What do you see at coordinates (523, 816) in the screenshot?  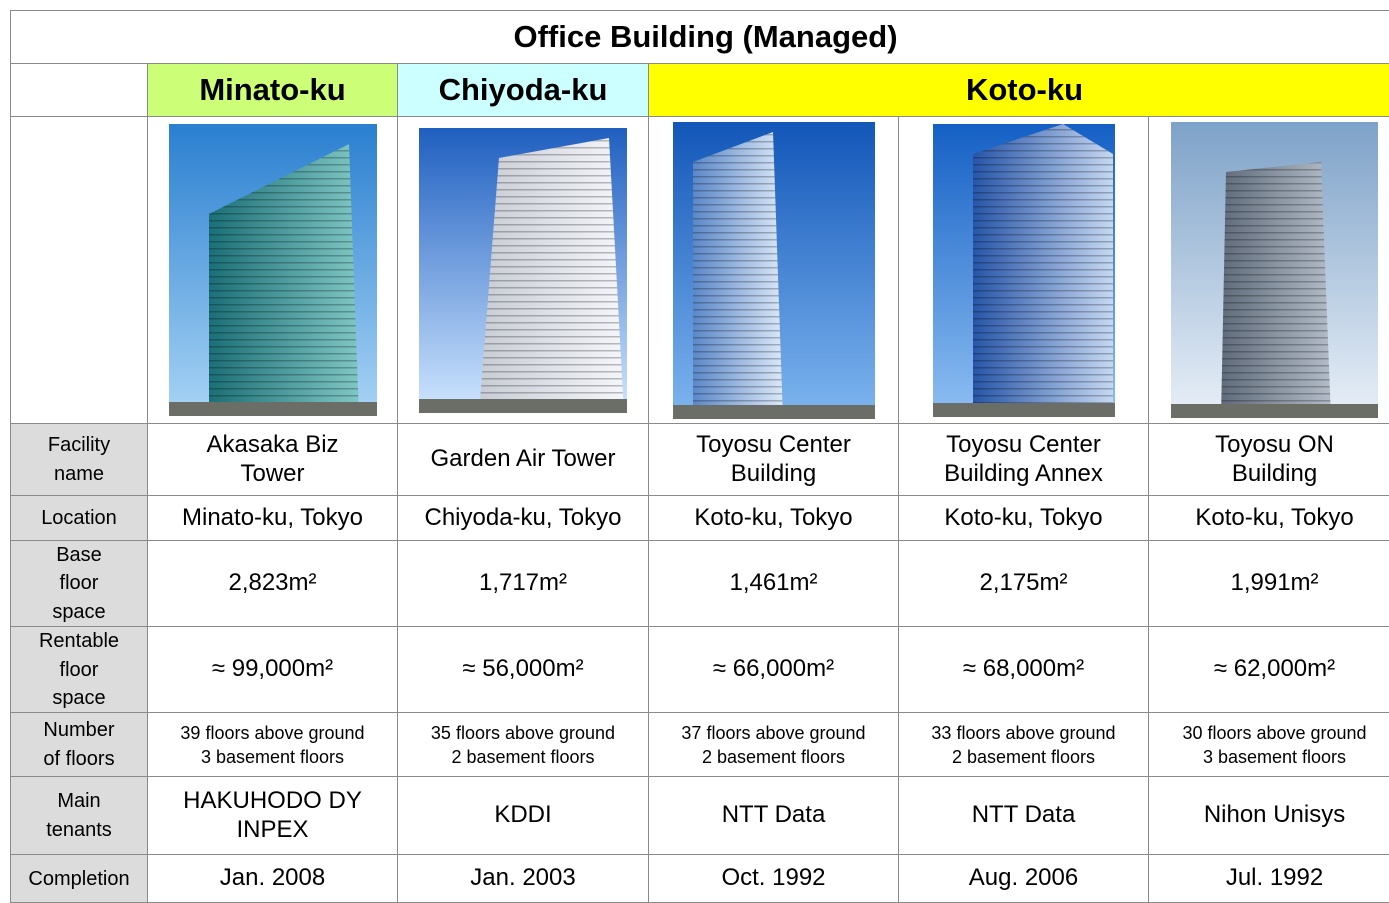 I see `cell-value: KDDI` at bounding box center [523, 816].